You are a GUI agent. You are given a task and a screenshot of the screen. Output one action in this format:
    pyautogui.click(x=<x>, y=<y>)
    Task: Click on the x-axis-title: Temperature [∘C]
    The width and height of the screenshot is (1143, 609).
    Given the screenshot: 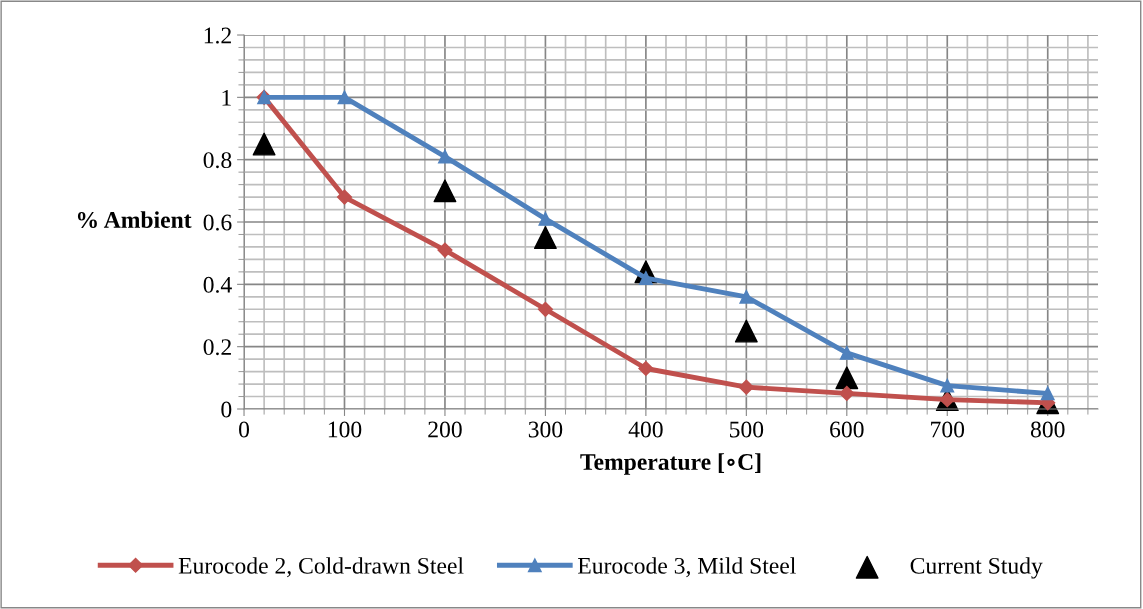 What is the action you would take?
    pyautogui.click(x=670, y=464)
    